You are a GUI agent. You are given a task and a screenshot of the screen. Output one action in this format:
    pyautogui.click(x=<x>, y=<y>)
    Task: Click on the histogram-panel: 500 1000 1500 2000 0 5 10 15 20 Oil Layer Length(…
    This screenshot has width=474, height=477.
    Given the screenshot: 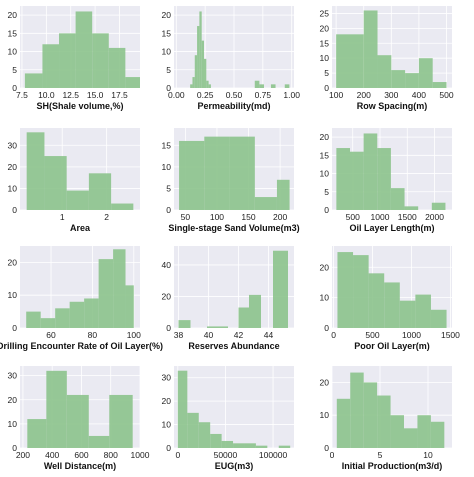 What is the action you would take?
    pyautogui.click(x=387, y=180)
    